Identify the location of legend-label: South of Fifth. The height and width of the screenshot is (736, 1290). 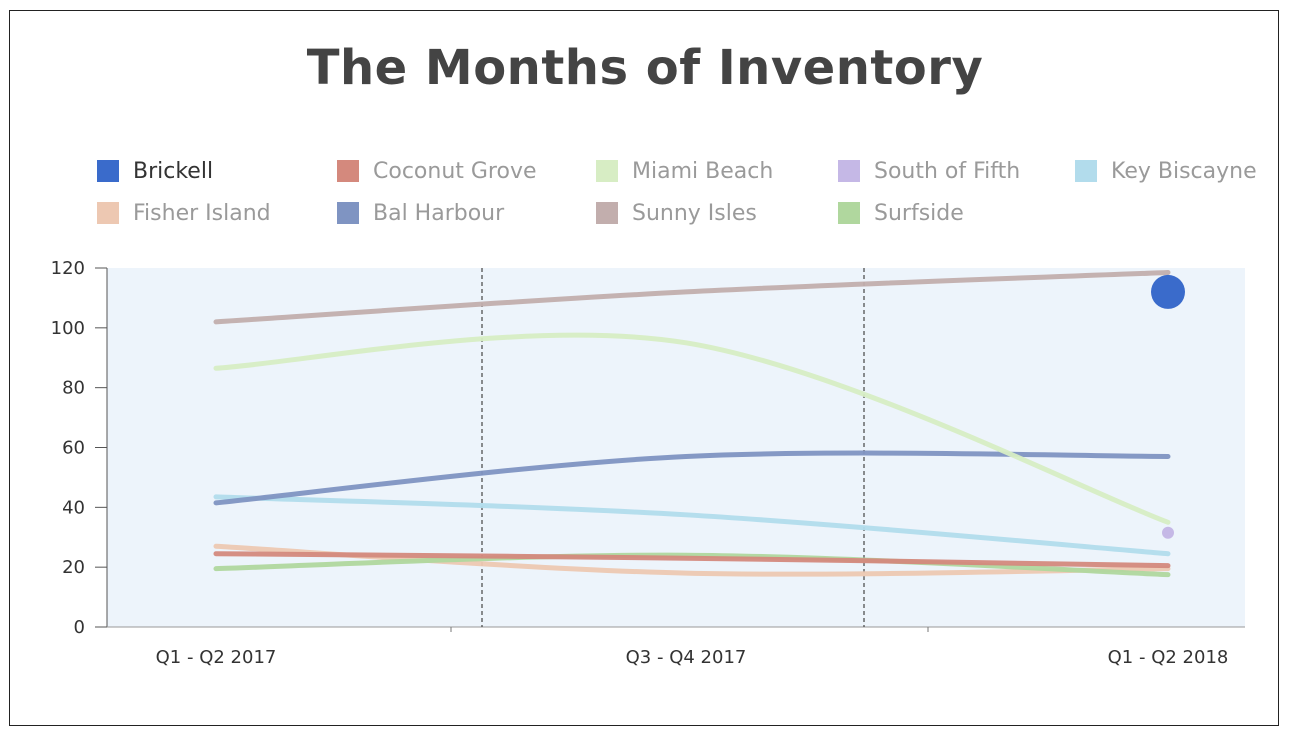
(947, 171).